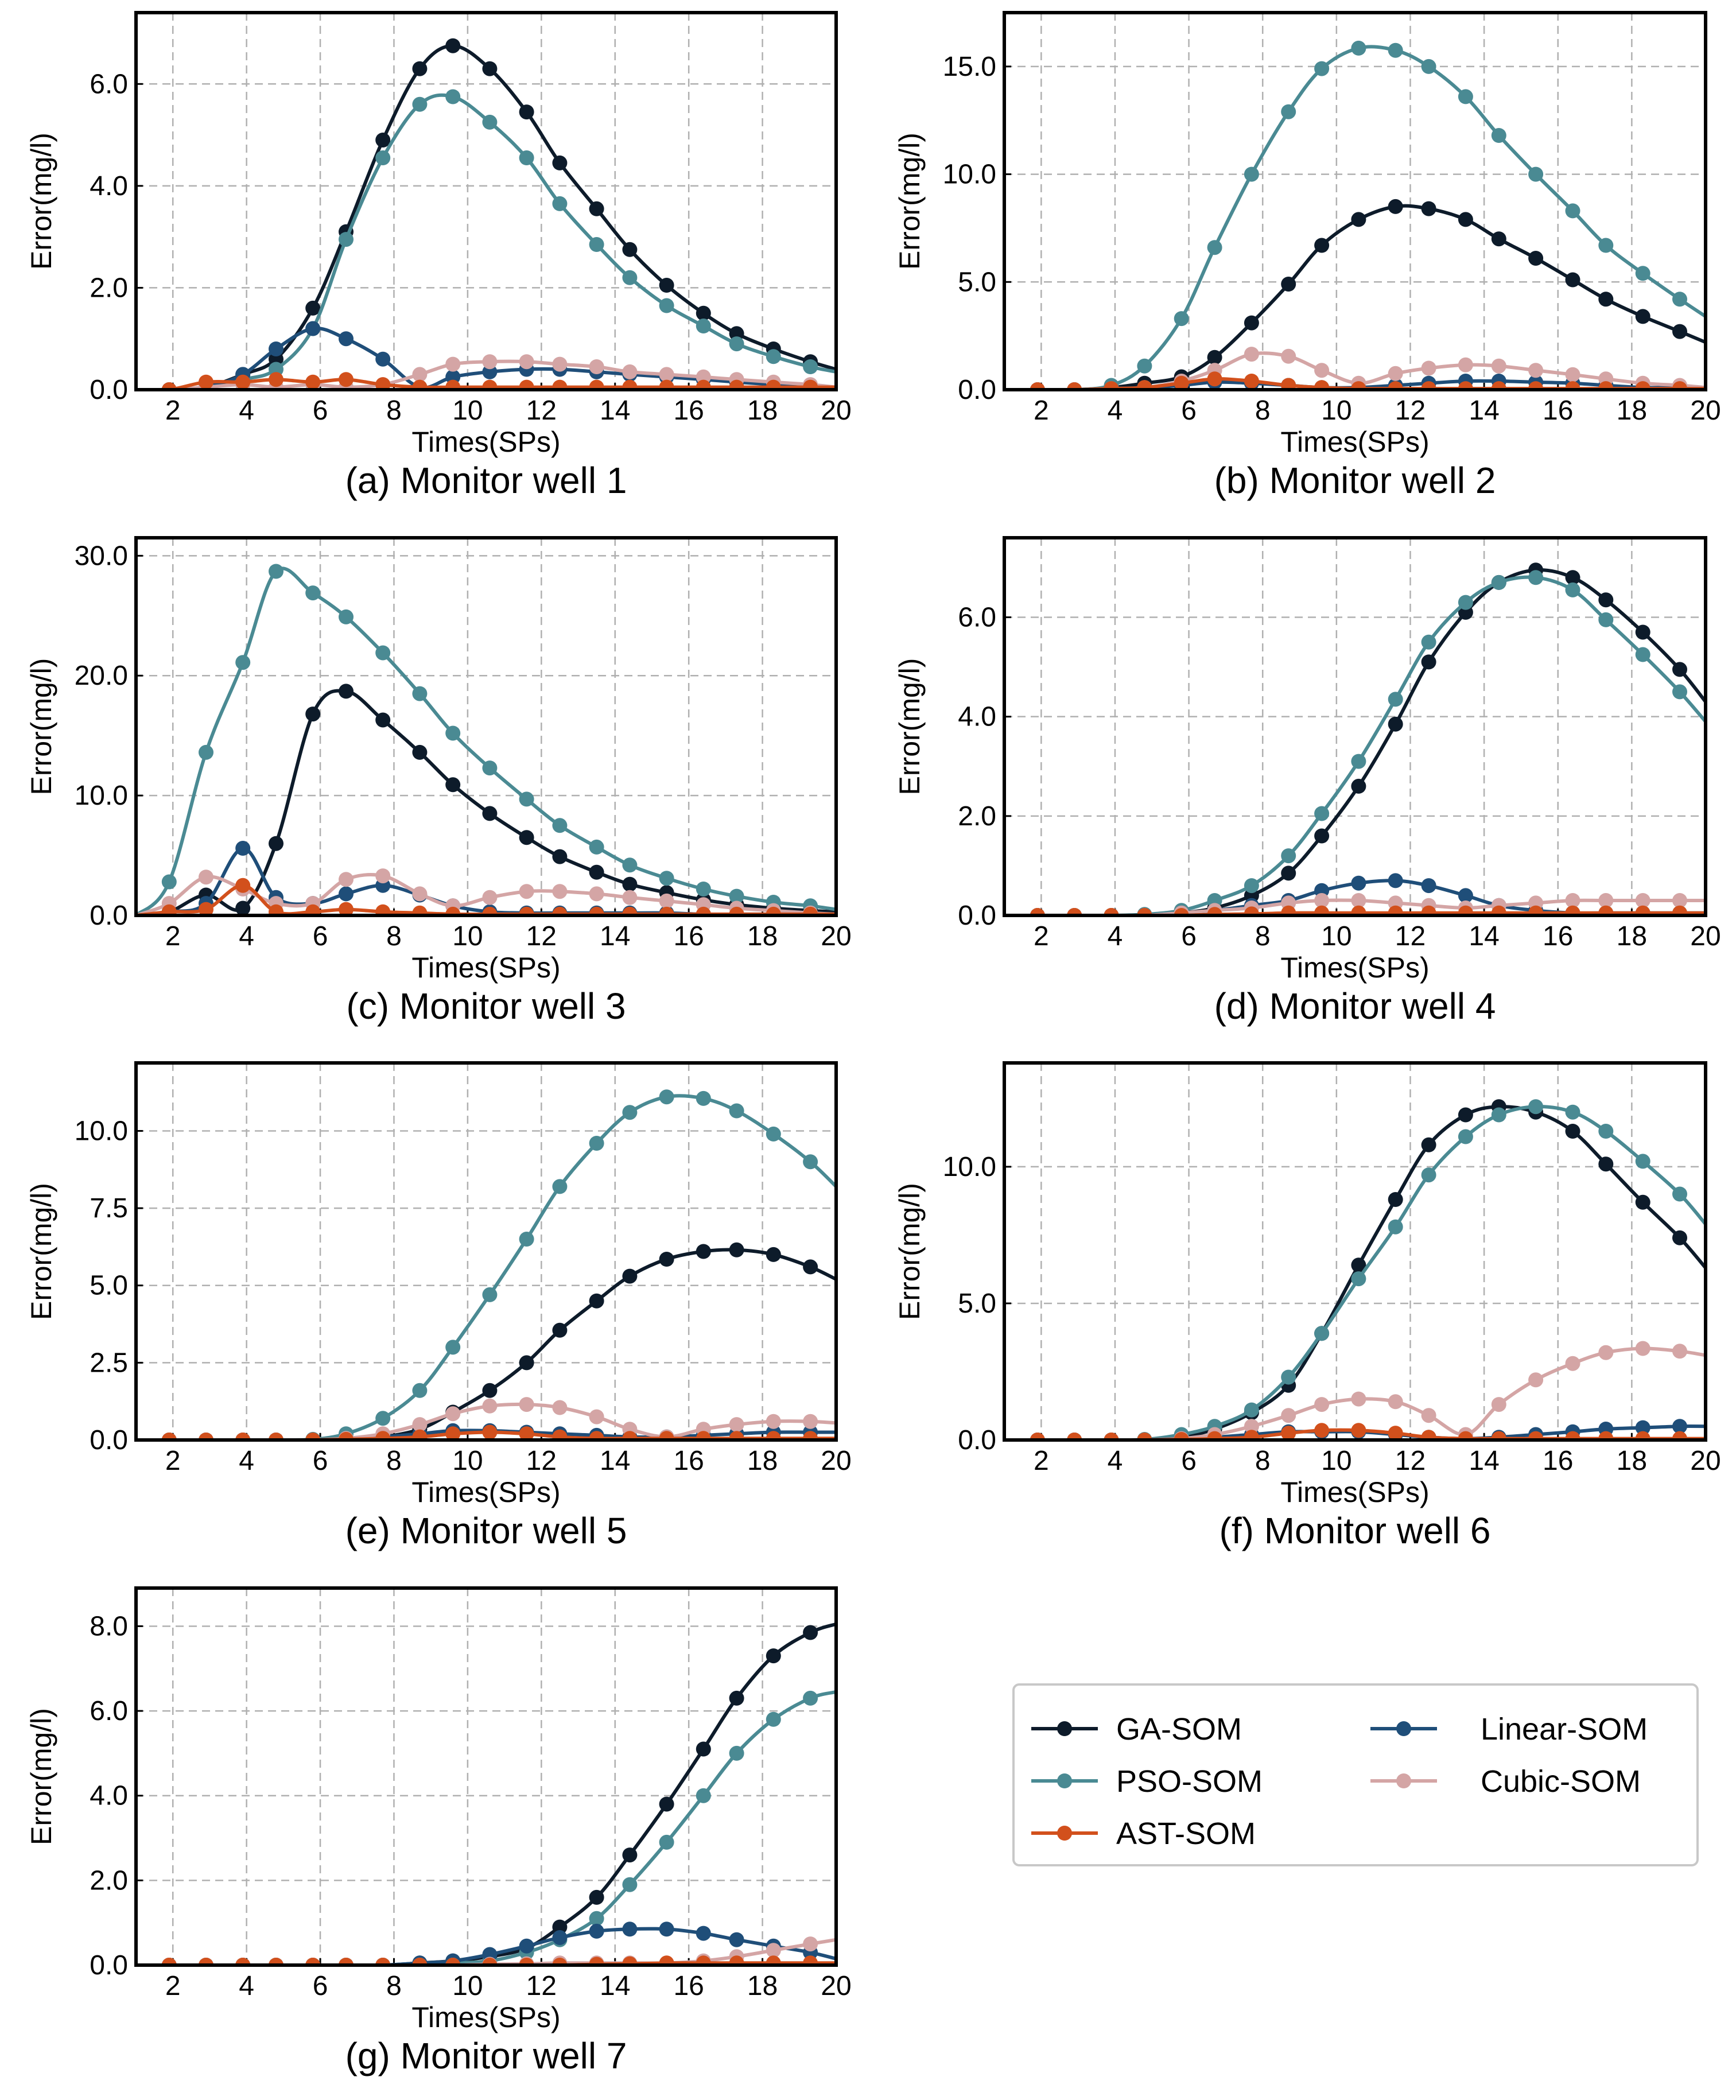 Image resolution: width=1736 pixels, height=2100 pixels. What do you see at coordinates (247, 1461) in the screenshot?
I see `x-tick-label-4: 4` at bounding box center [247, 1461].